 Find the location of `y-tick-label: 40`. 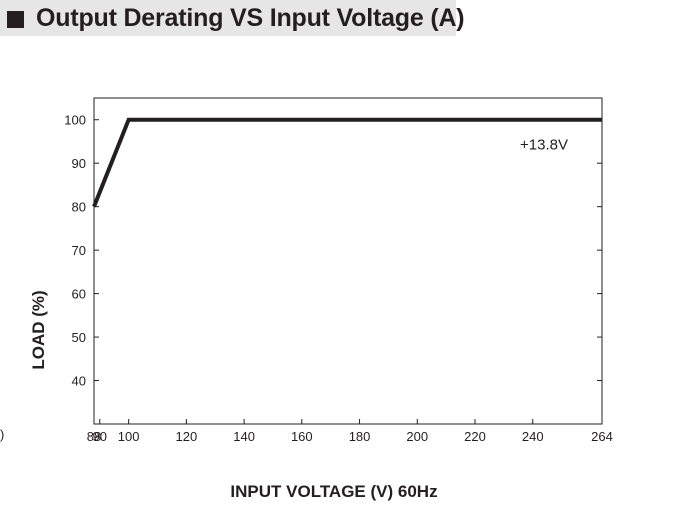

y-tick-label: 40 is located at coordinates (79, 381).